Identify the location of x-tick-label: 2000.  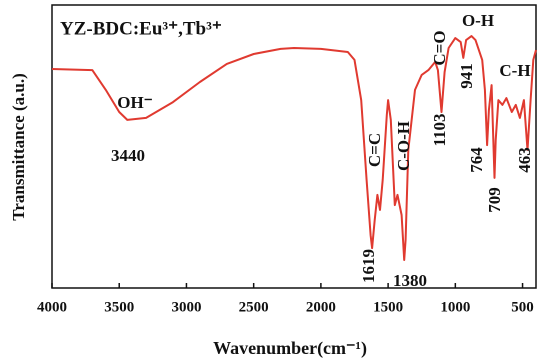
(321, 307).